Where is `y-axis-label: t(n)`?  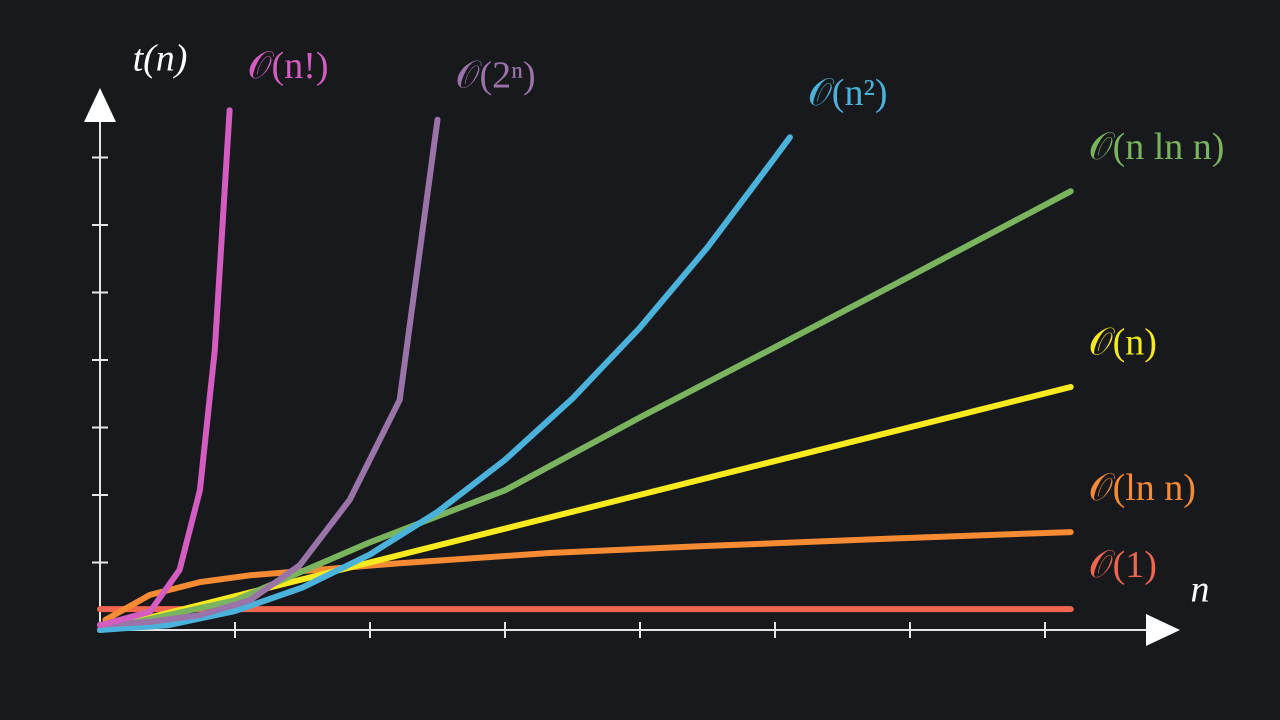
y-axis-label: t(n) is located at coordinates (160, 59).